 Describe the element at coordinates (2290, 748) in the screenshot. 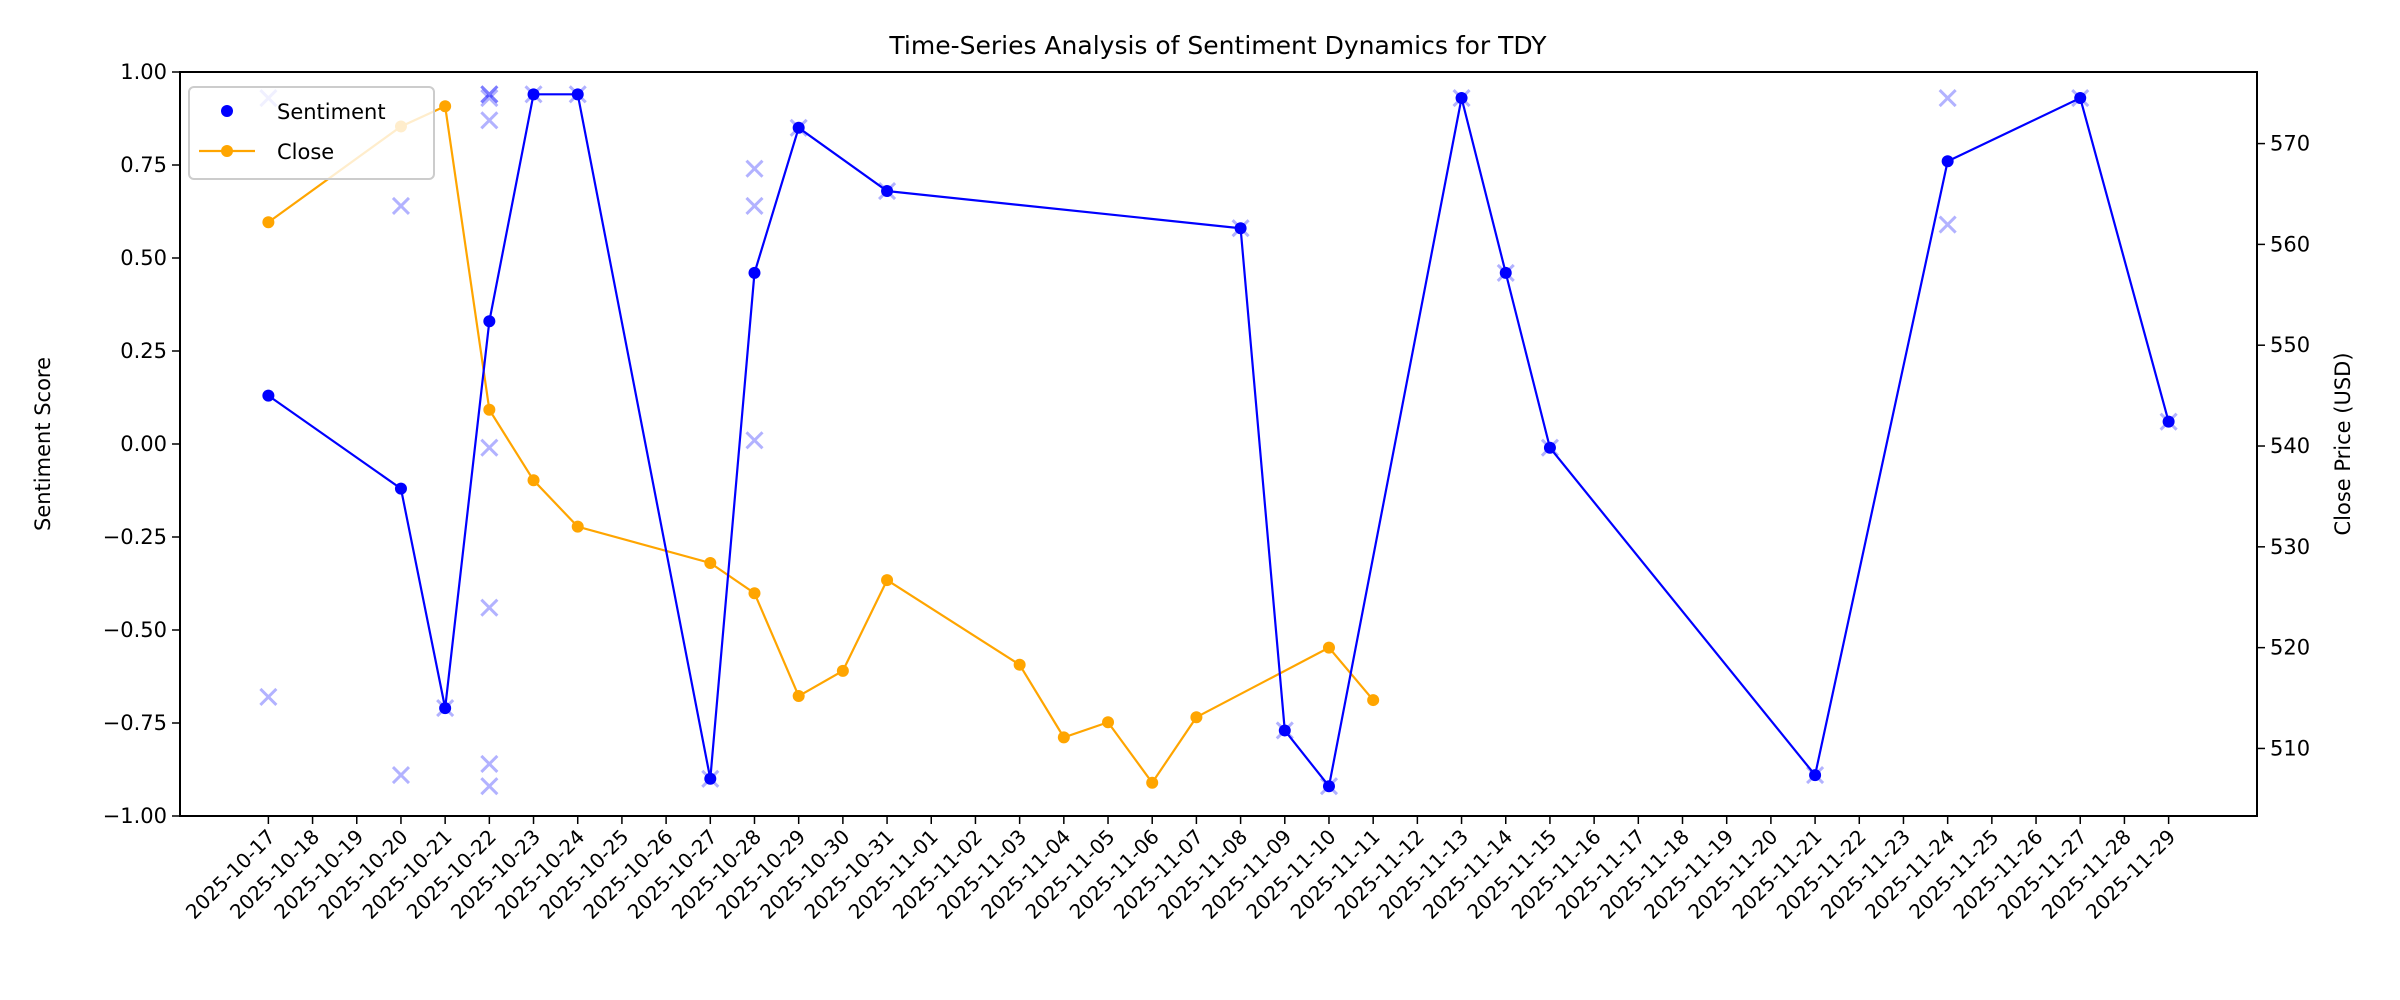

I see `y-right-tick-label: 510` at that location.